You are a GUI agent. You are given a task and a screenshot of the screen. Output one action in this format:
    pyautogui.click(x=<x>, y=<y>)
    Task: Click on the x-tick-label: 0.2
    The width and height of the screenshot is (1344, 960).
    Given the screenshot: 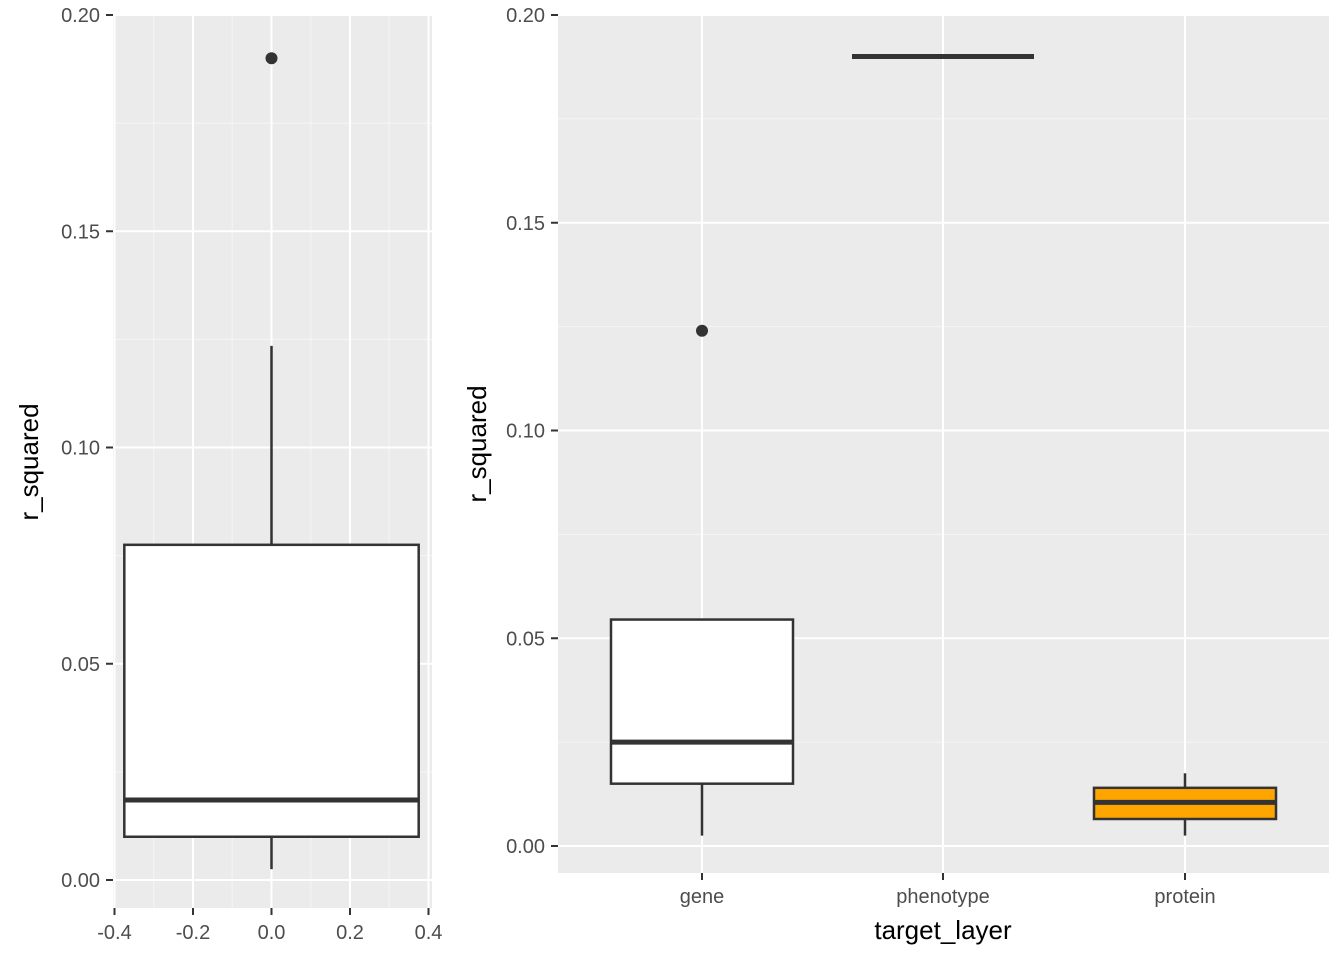 What is the action you would take?
    pyautogui.click(x=350, y=933)
    